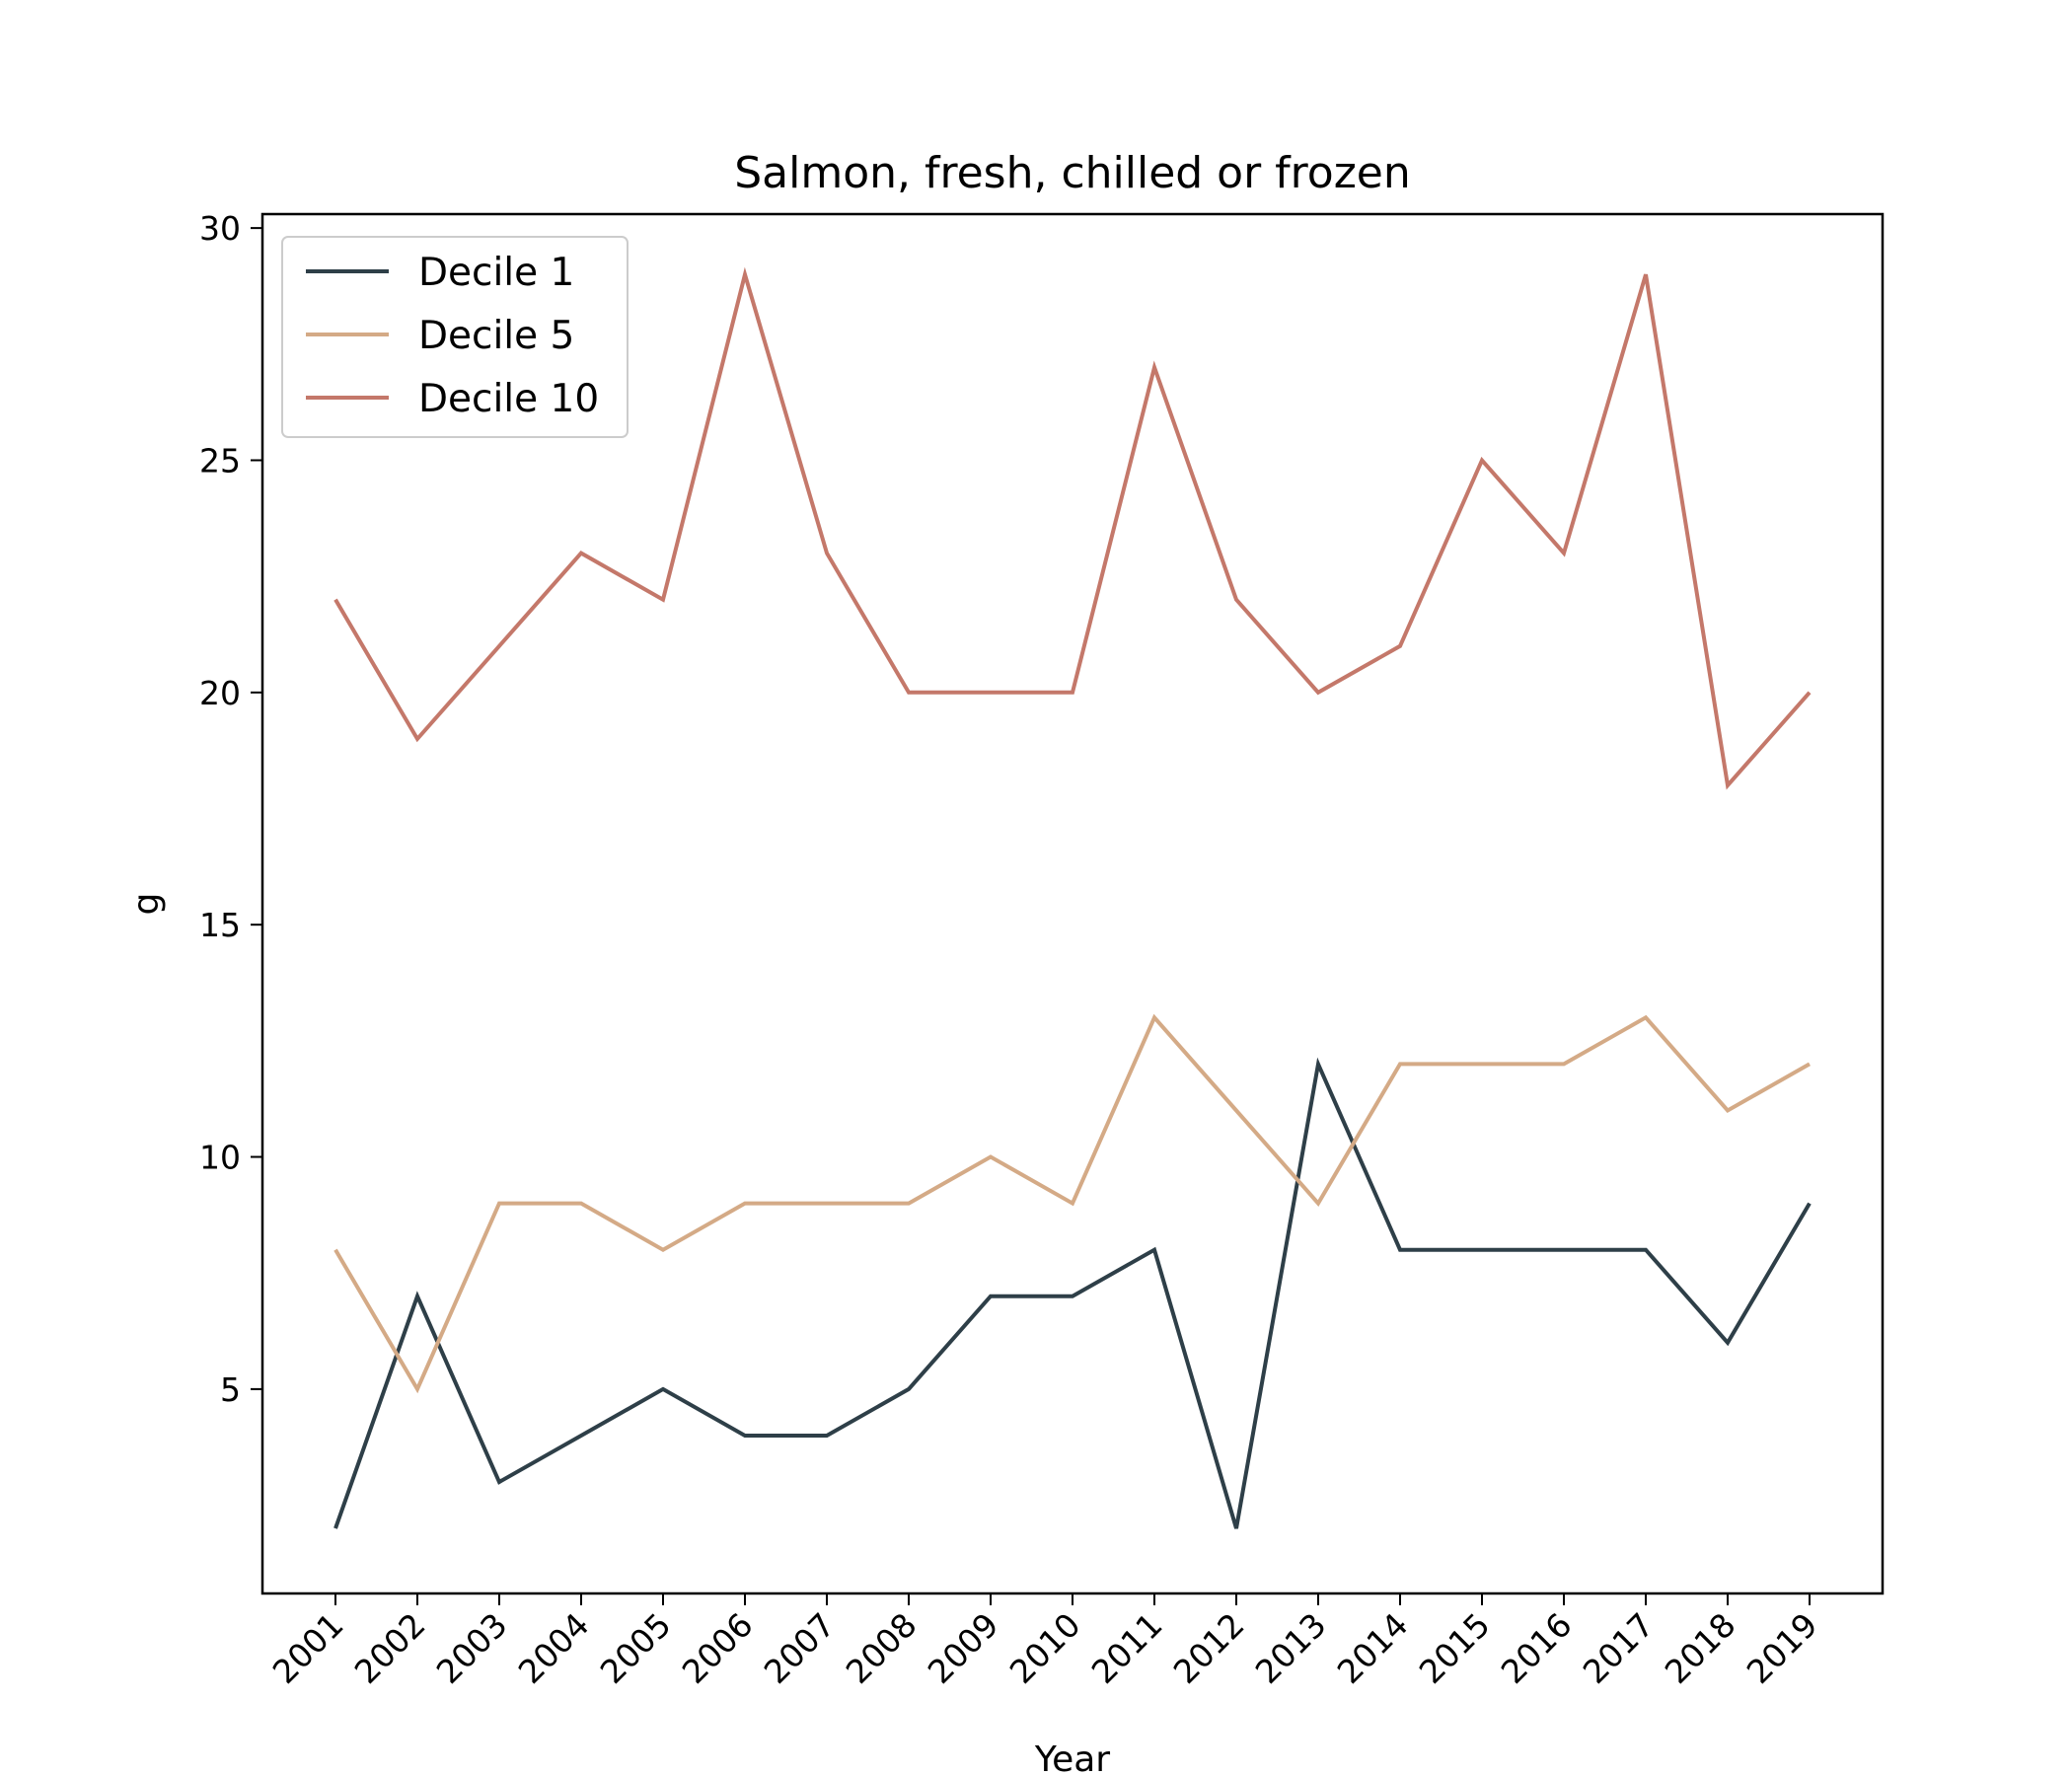 Image resolution: width=2072 pixels, height=1776 pixels. I want to click on x-tick-label: 2012, so click(1209, 1648).